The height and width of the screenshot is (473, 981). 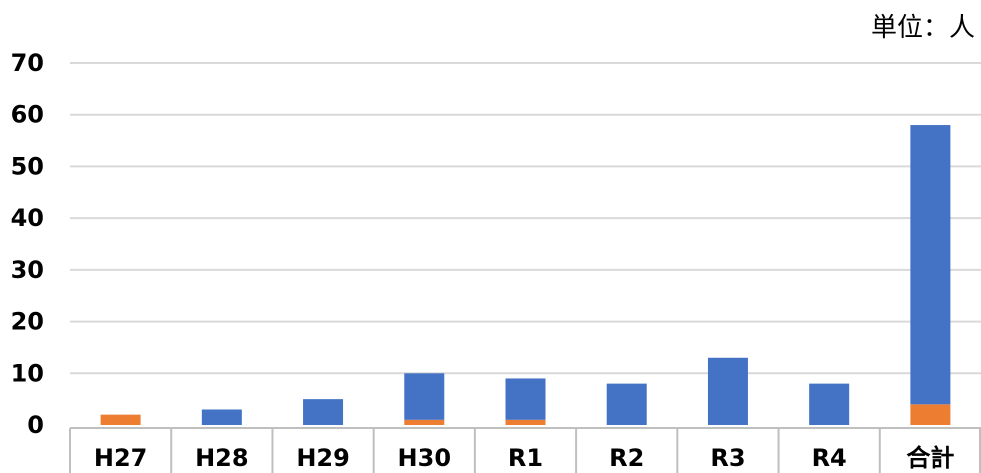 What do you see at coordinates (626, 458) in the screenshot?
I see `x-tick-label: R2` at bounding box center [626, 458].